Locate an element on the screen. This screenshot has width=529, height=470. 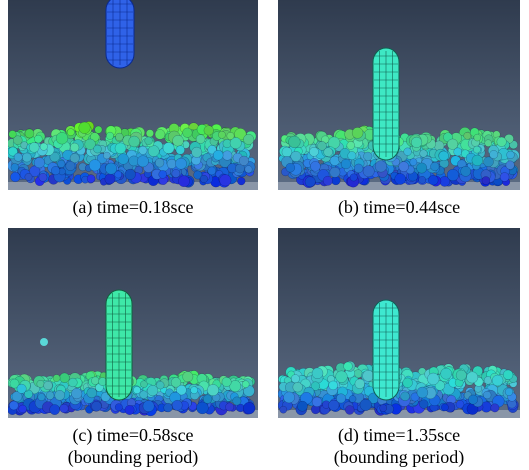
caption: (c) time=0.58sce (bounding period) is located at coordinates (133, 446).